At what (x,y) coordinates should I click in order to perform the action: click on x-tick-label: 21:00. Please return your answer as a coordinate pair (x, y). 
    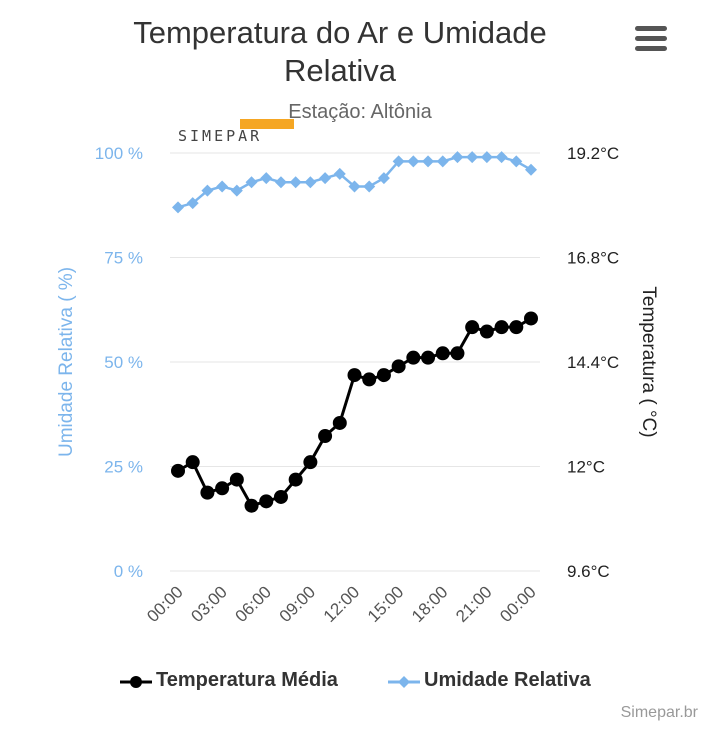
    Looking at the image, I should click on (474, 604).